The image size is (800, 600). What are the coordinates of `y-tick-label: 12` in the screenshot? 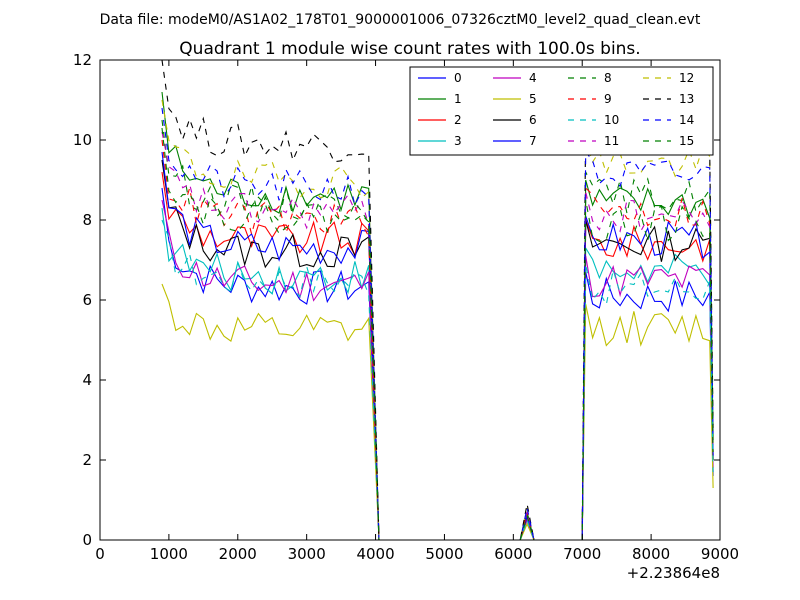 It's located at (82, 60).